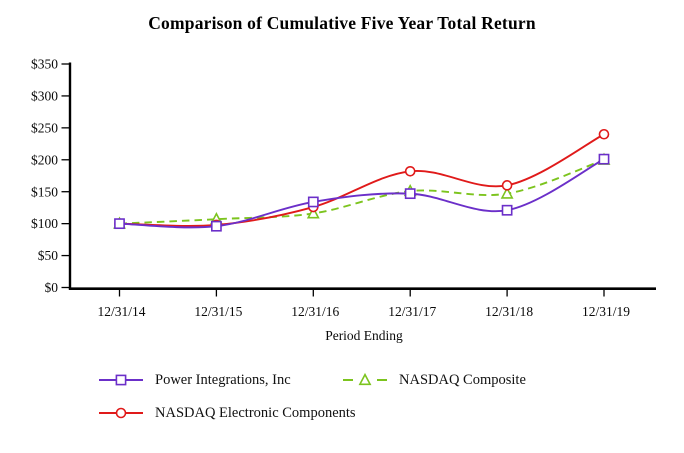  I want to click on y-tick-label: $200, so click(44, 159).